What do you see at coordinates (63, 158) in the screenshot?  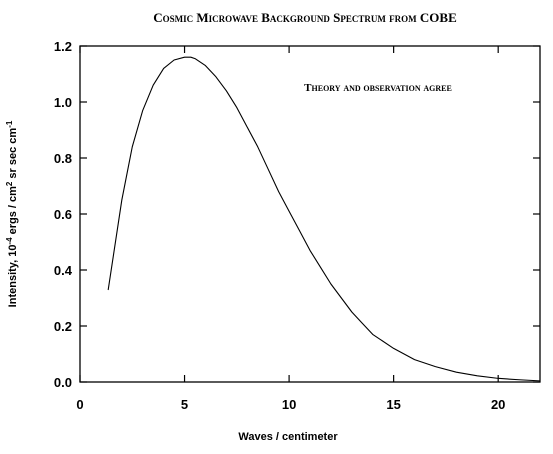 I see `y-tick-label: 0.8` at bounding box center [63, 158].